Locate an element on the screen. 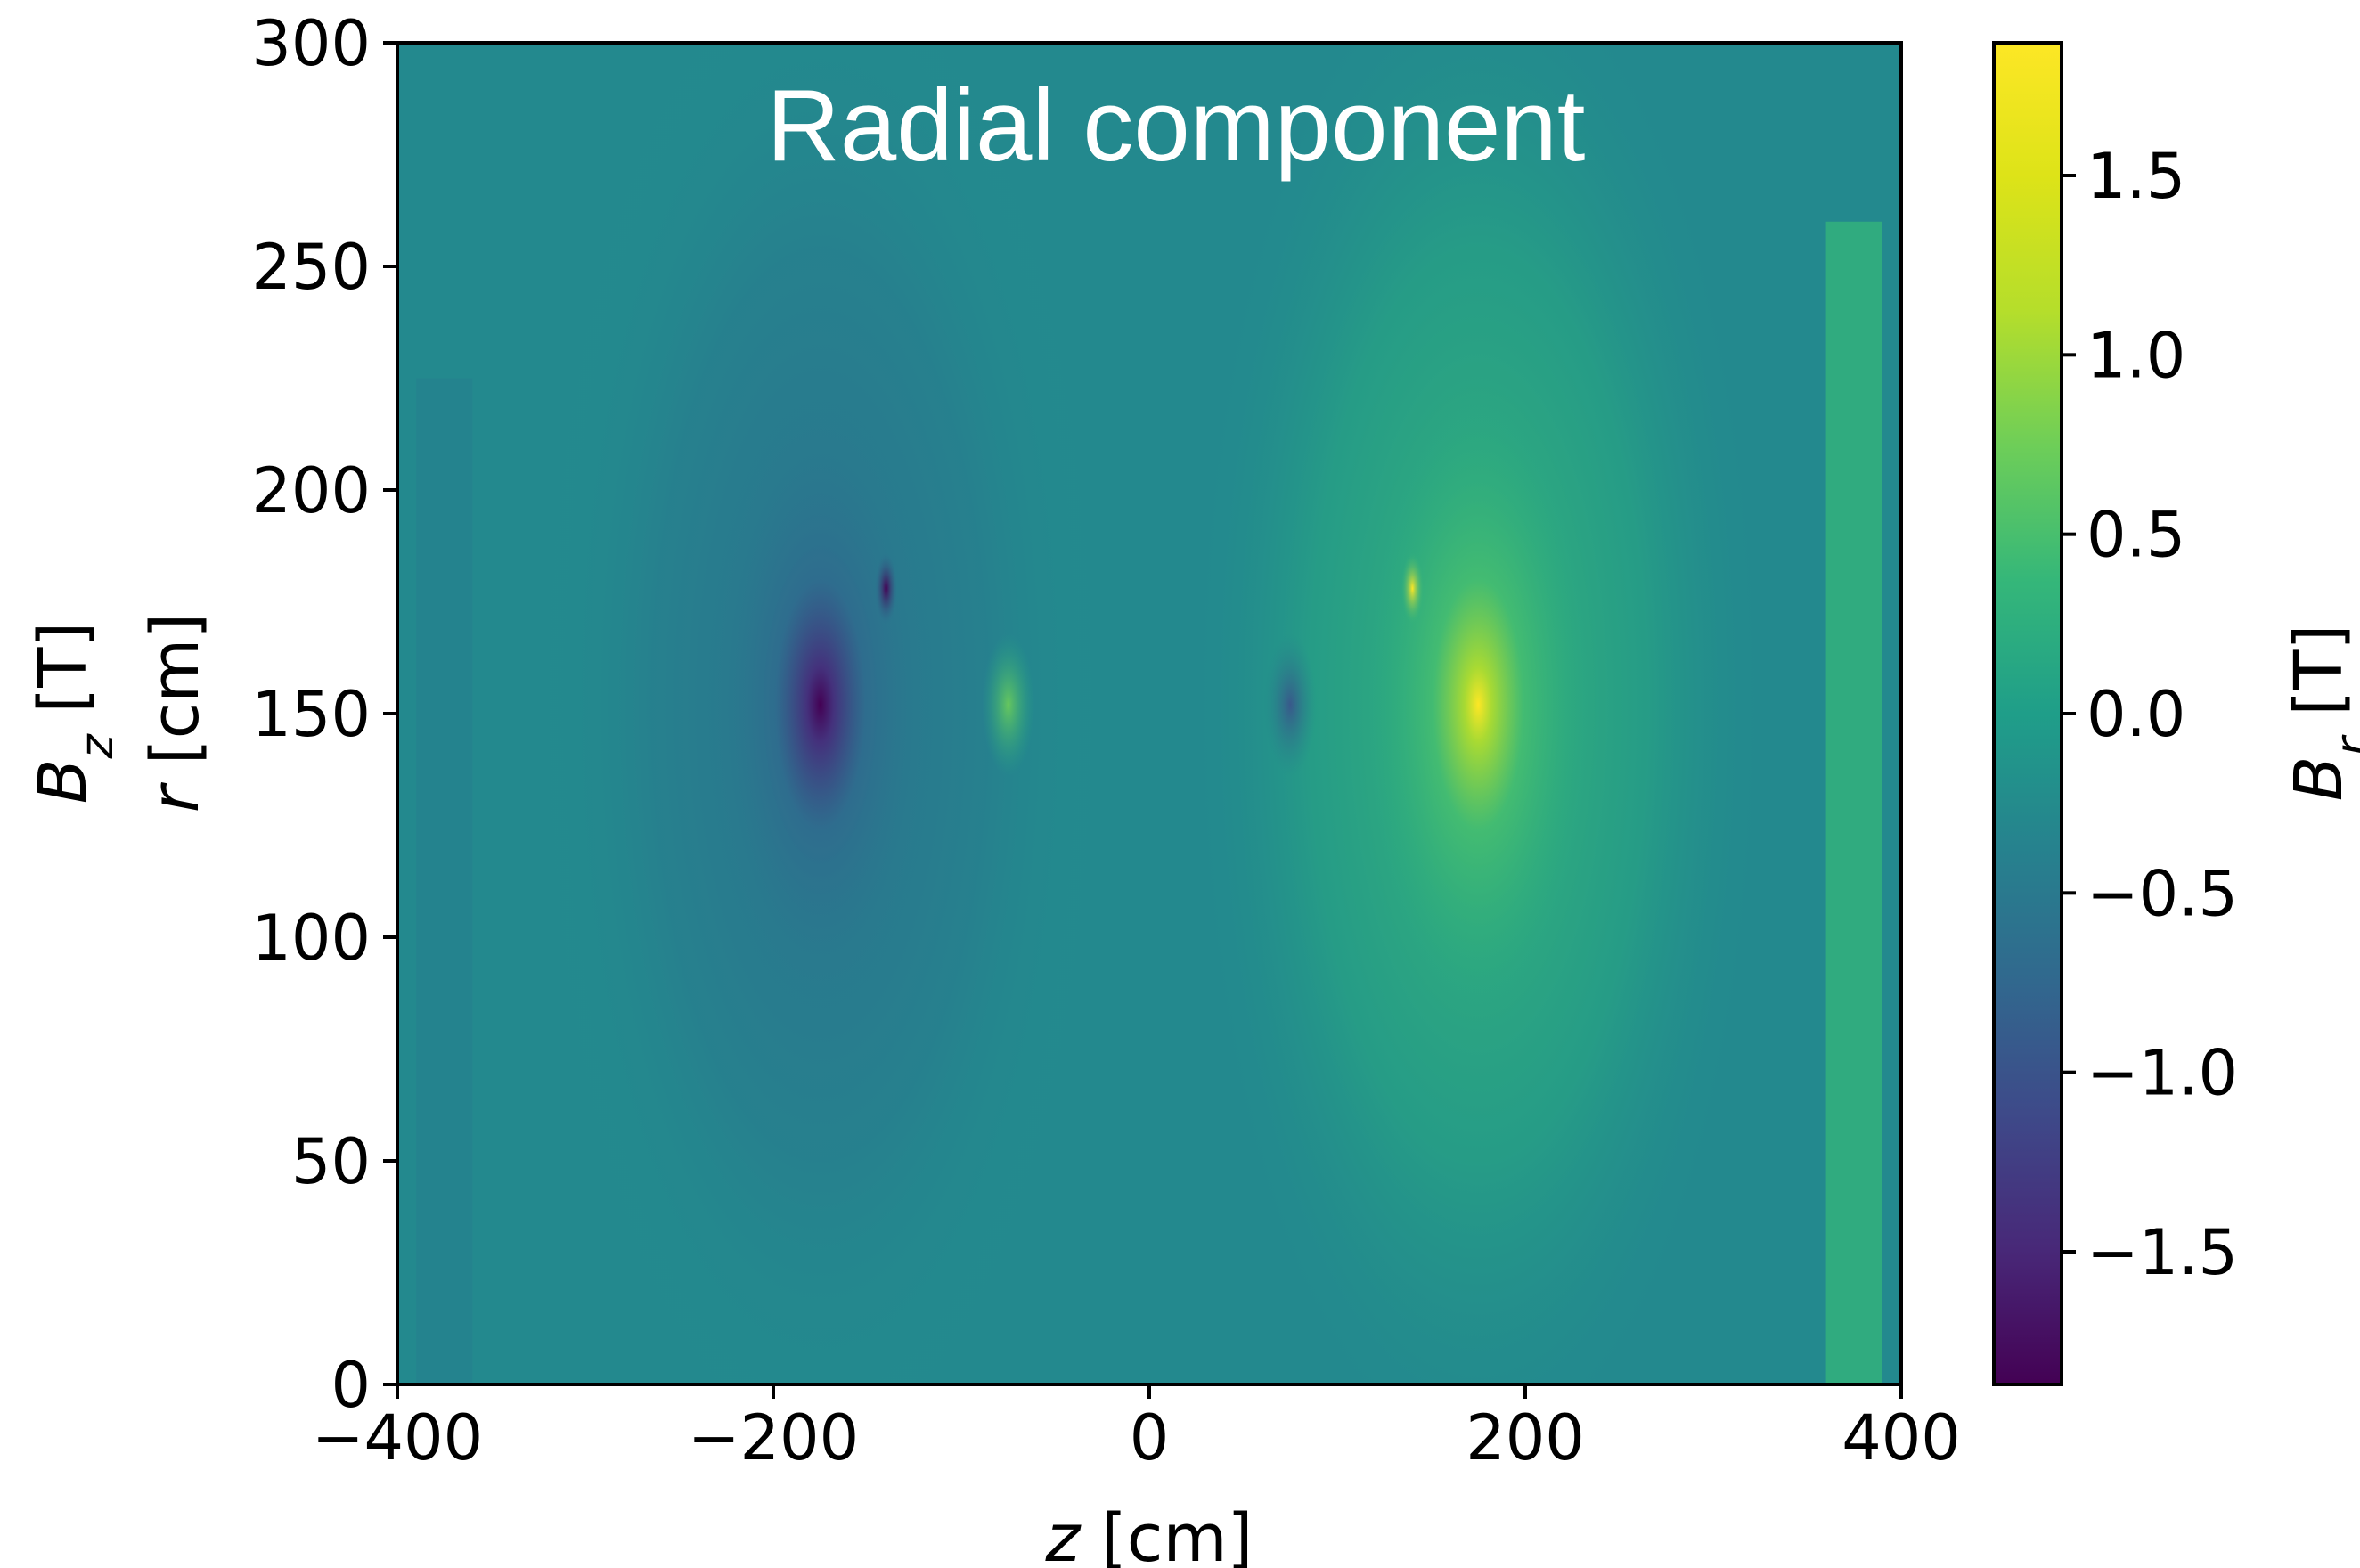 The width and height of the screenshot is (2360, 1568). y-axis-unit: [cm] is located at coordinates (175, 699).